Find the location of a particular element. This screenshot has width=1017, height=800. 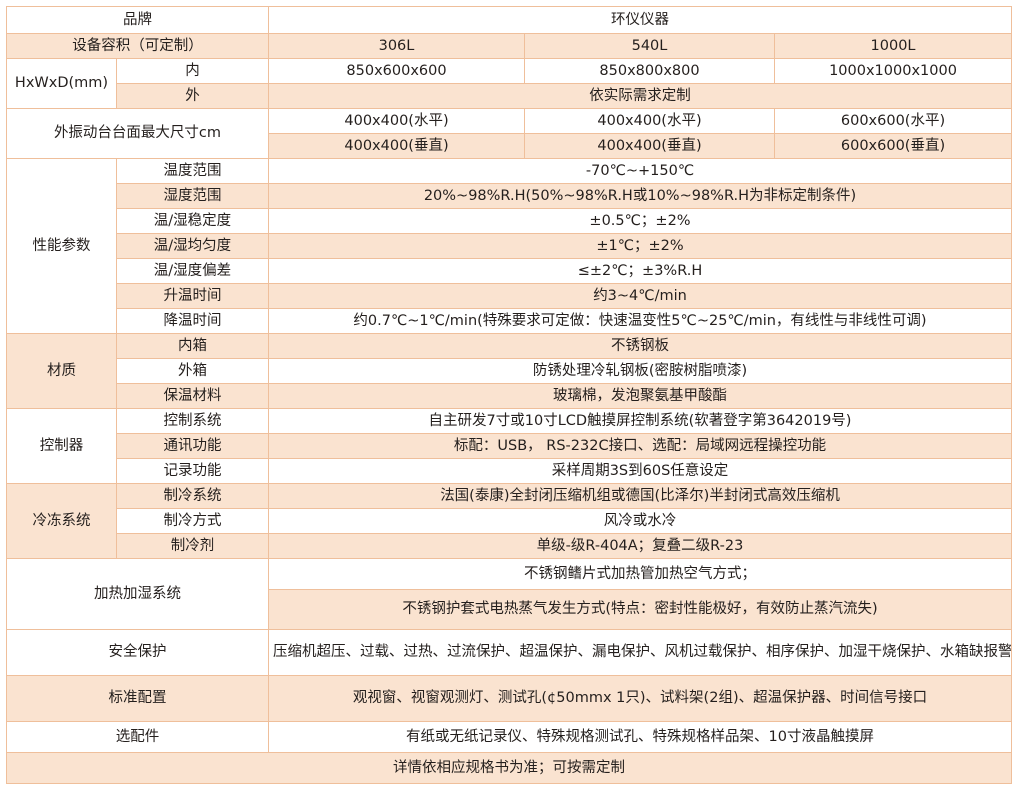

row-label-optional: 选配件 is located at coordinates (137, 737).